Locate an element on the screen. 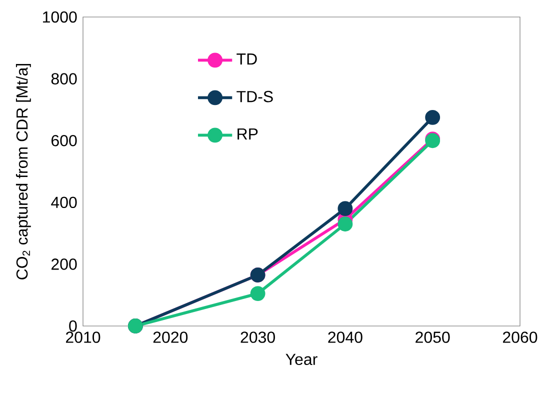  y-tick-label: 400 is located at coordinates (64, 202).